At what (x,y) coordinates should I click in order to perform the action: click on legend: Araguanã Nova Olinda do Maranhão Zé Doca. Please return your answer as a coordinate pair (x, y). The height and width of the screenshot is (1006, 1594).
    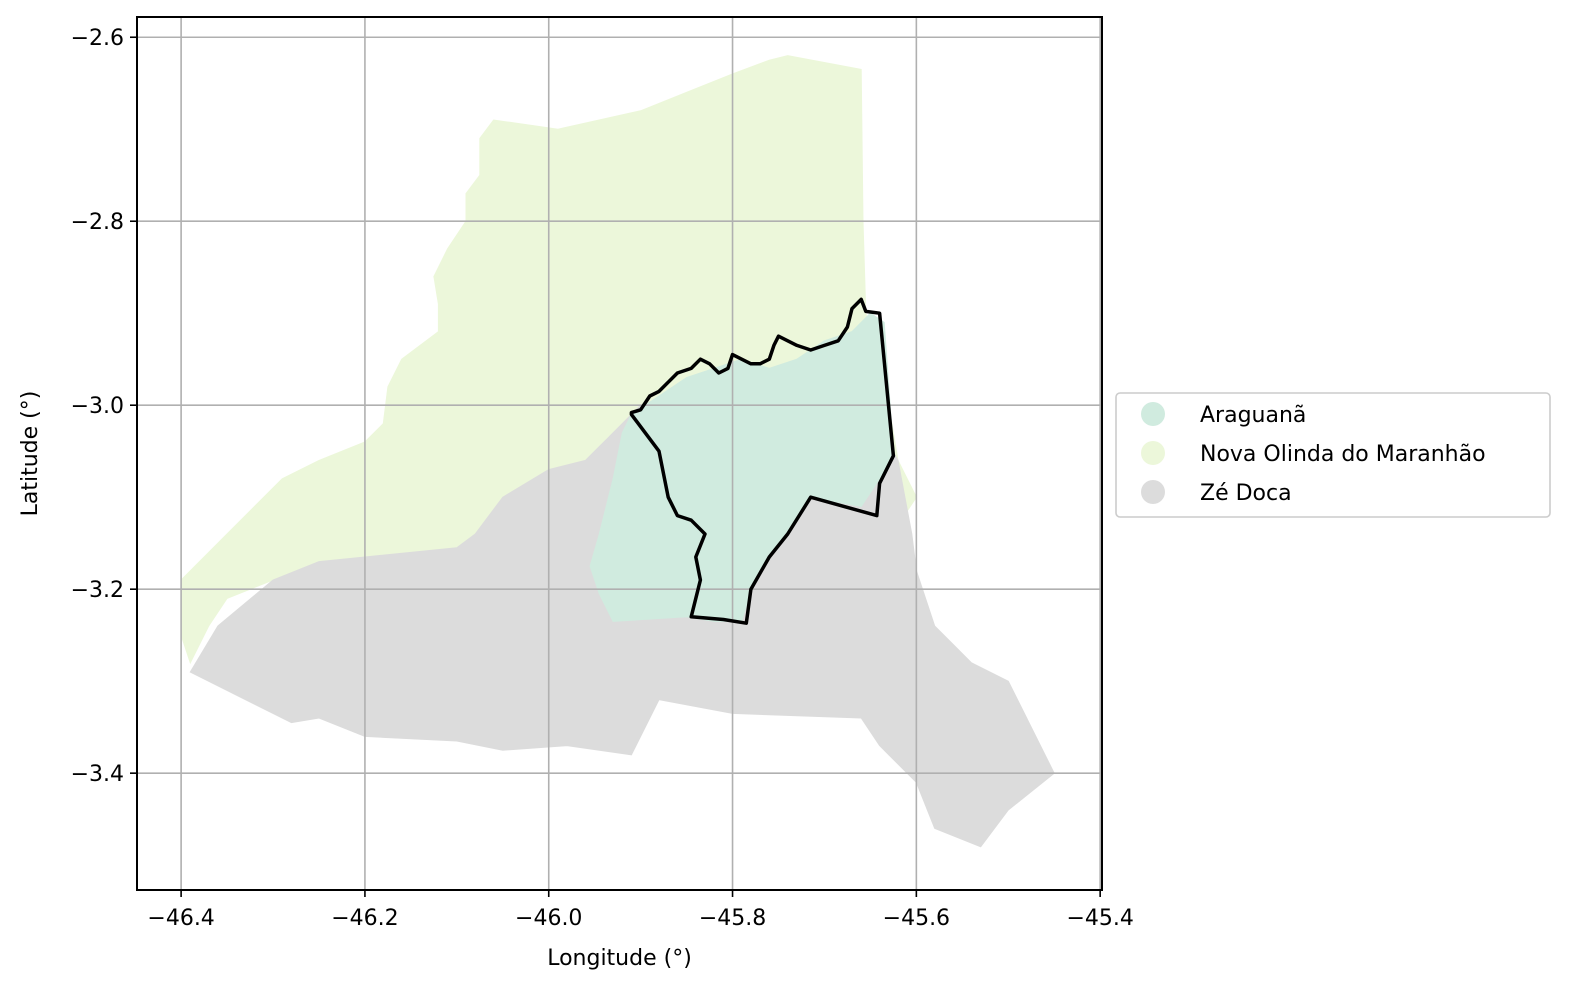
    Looking at the image, I should click on (1333, 455).